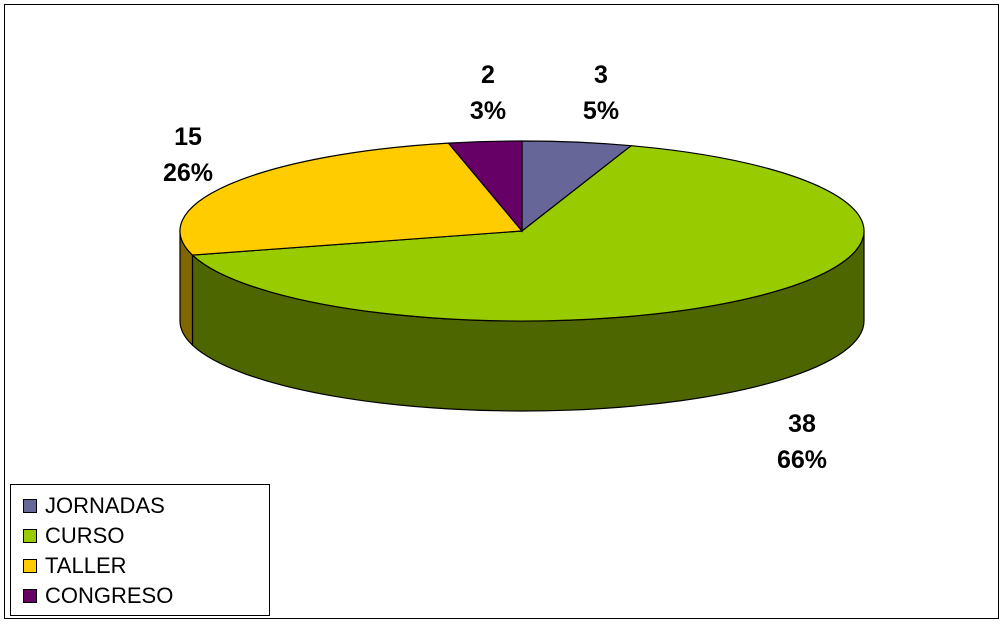 This screenshot has width=1005, height=625. What do you see at coordinates (802, 442) in the screenshot?
I see `data-label-curso: 38 66%` at bounding box center [802, 442].